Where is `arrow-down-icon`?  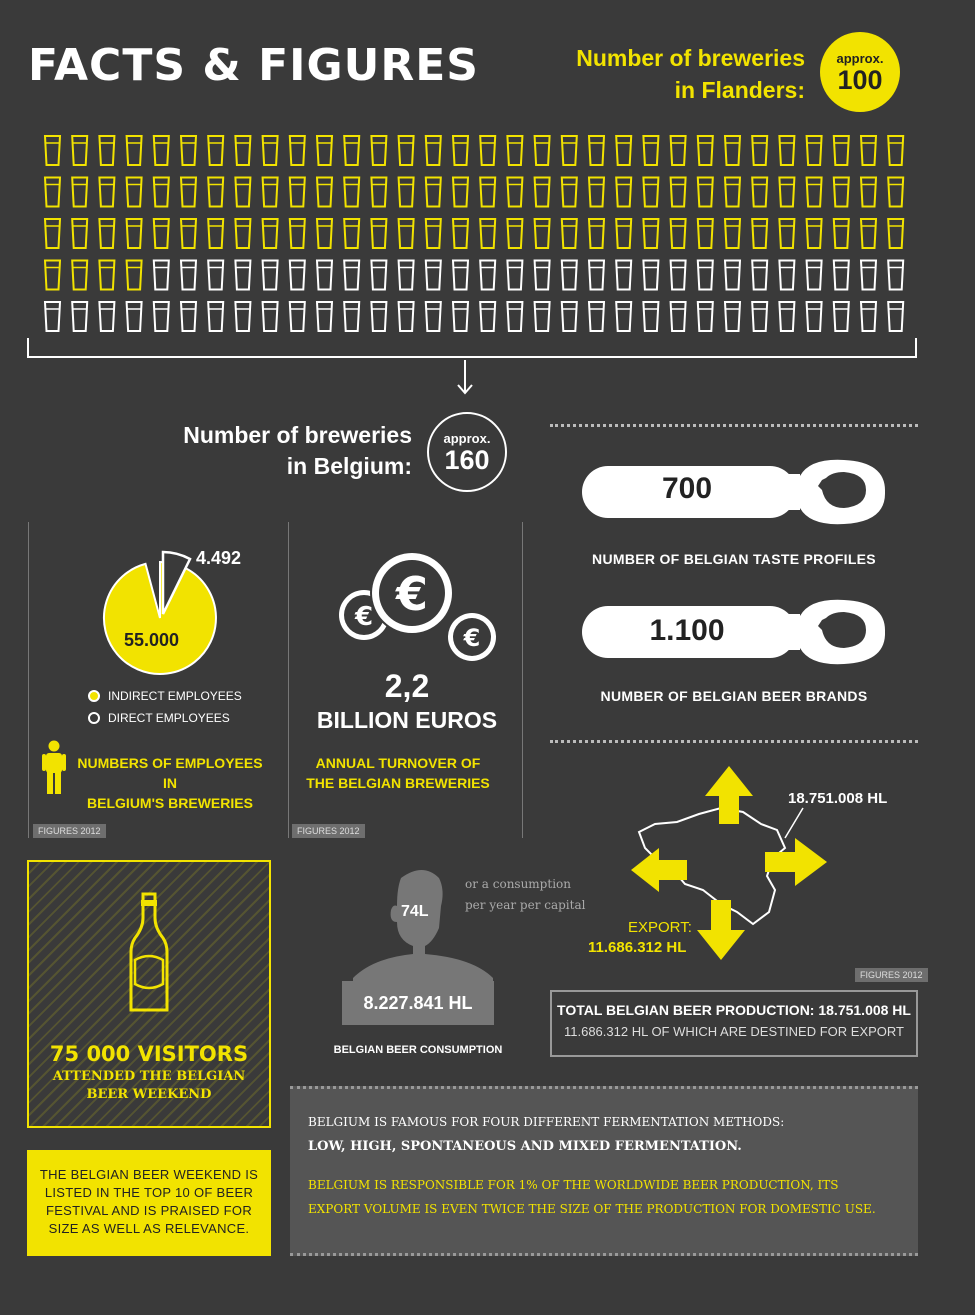 arrow-down-icon is located at coordinates (465, 377).